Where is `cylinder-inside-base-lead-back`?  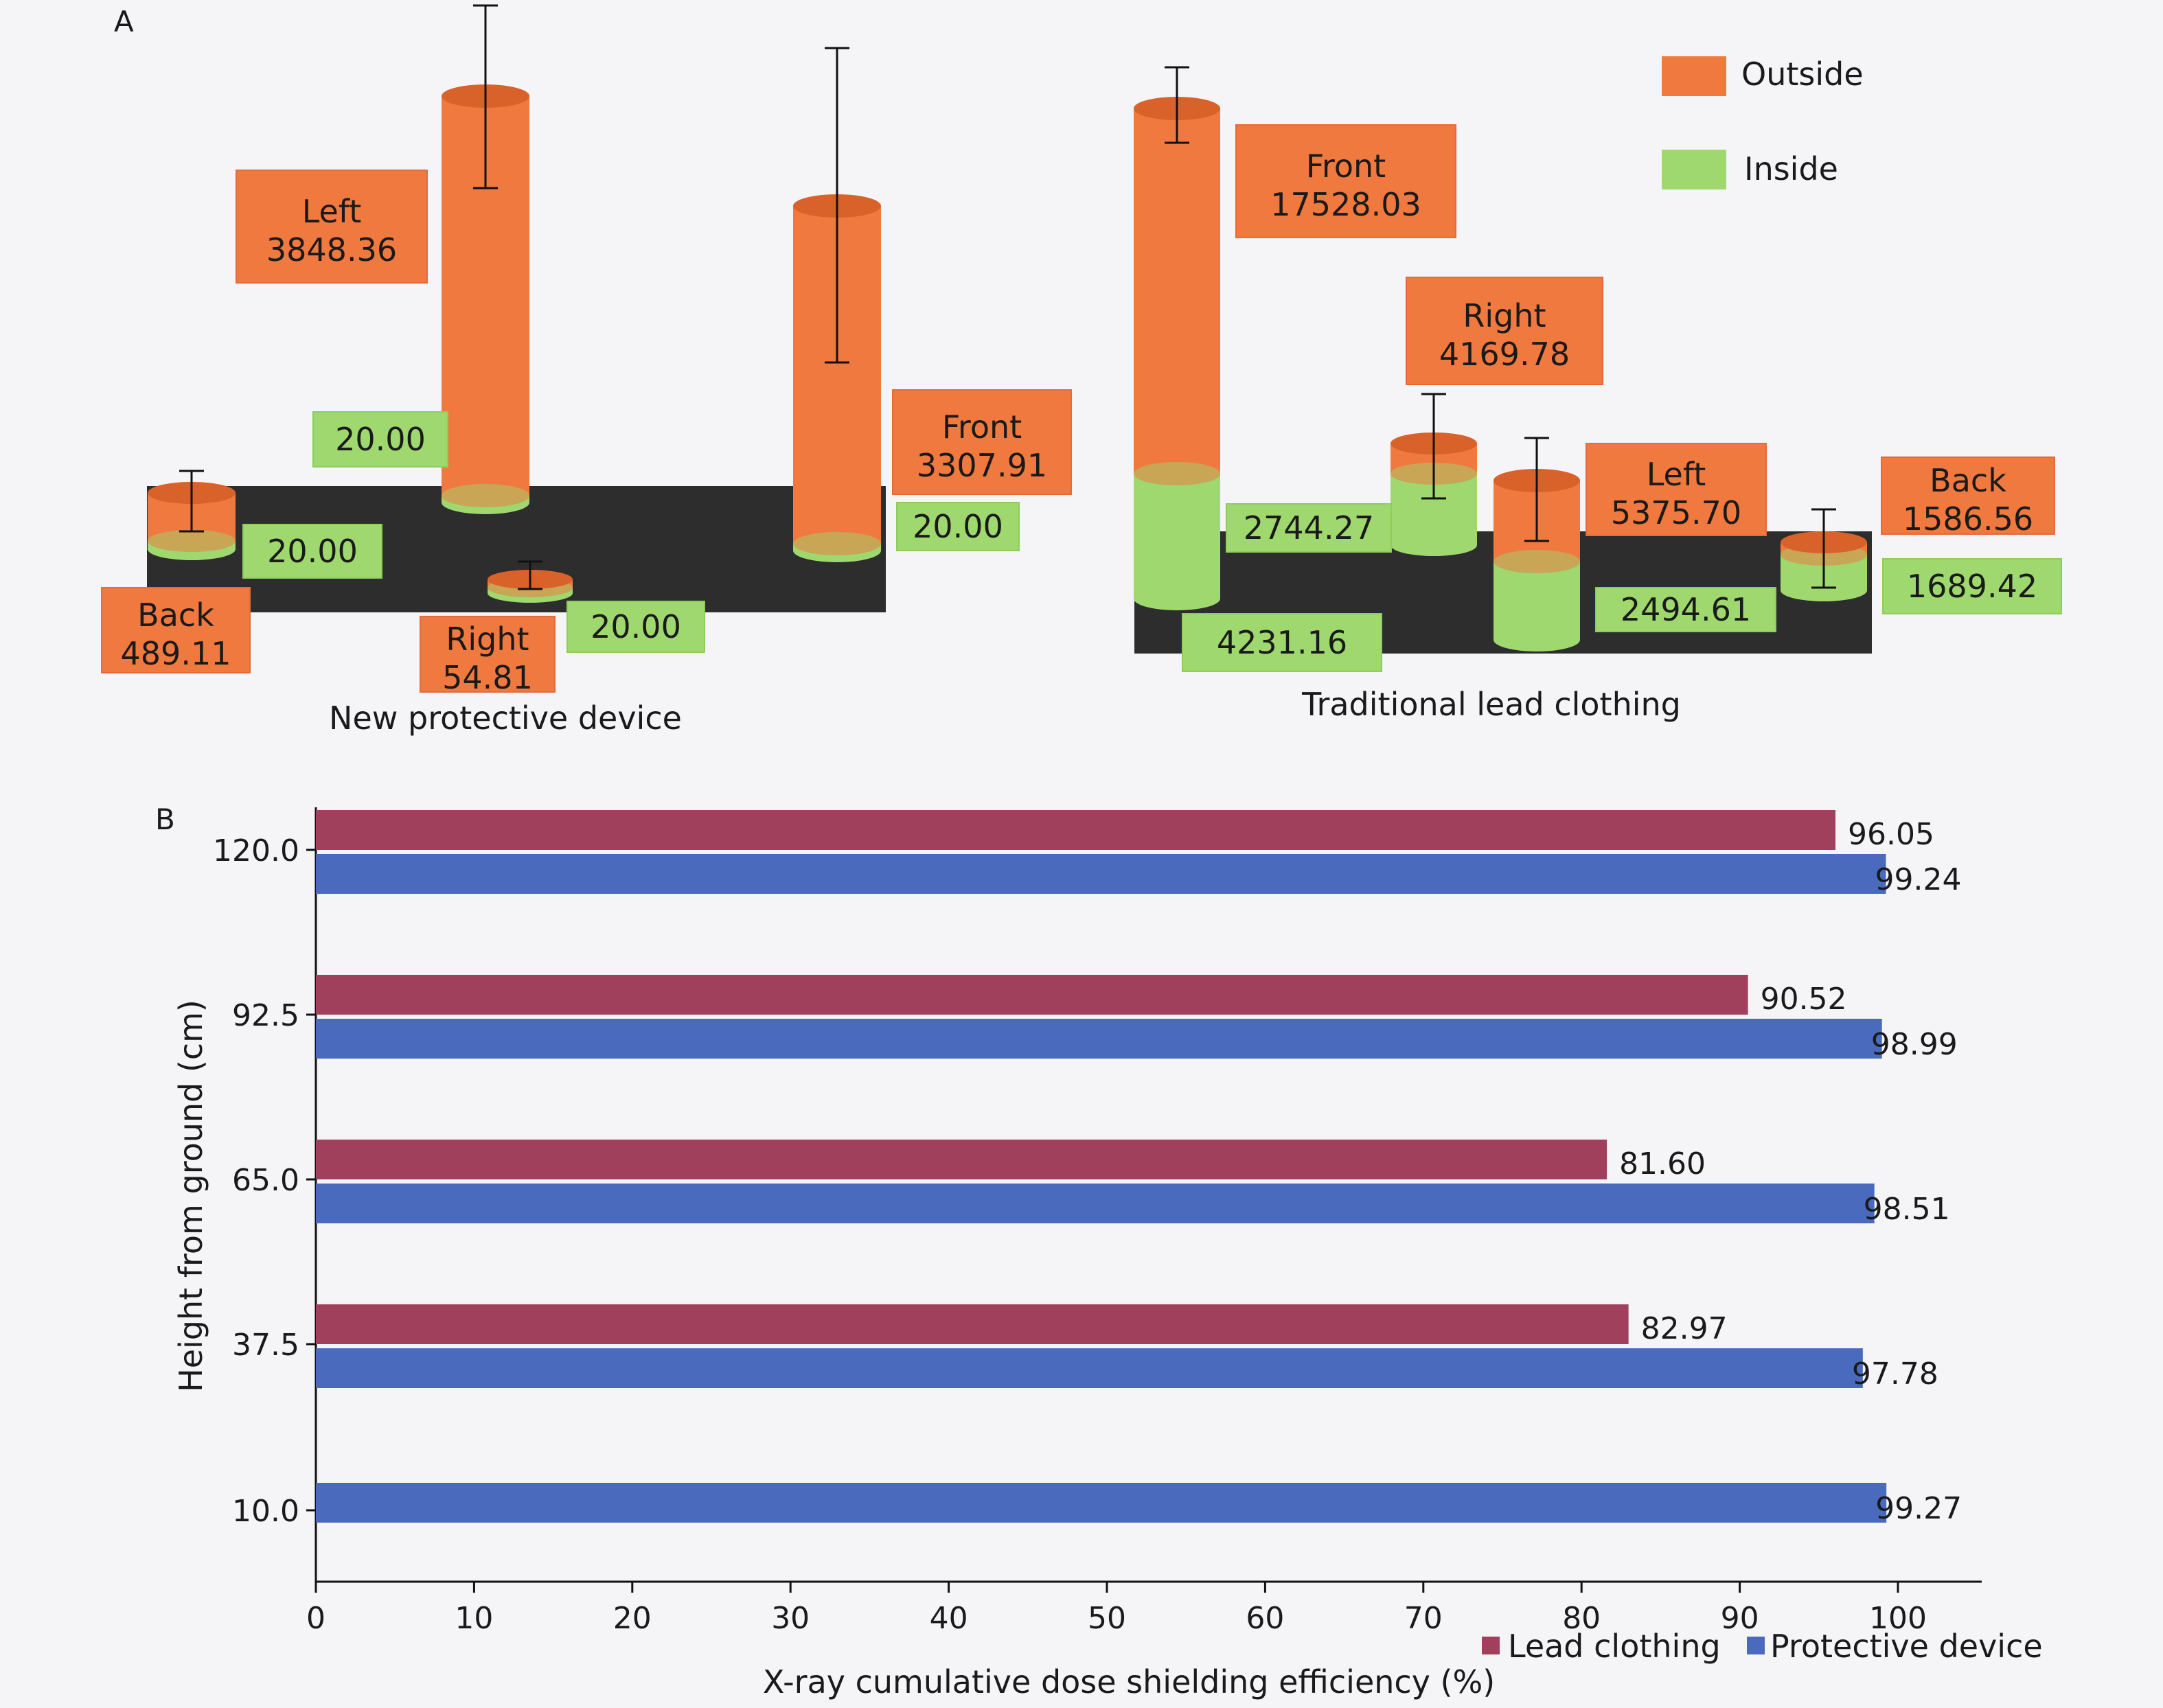 cylinder-inside-base-lead-back is located at coordinates (1824, 590).